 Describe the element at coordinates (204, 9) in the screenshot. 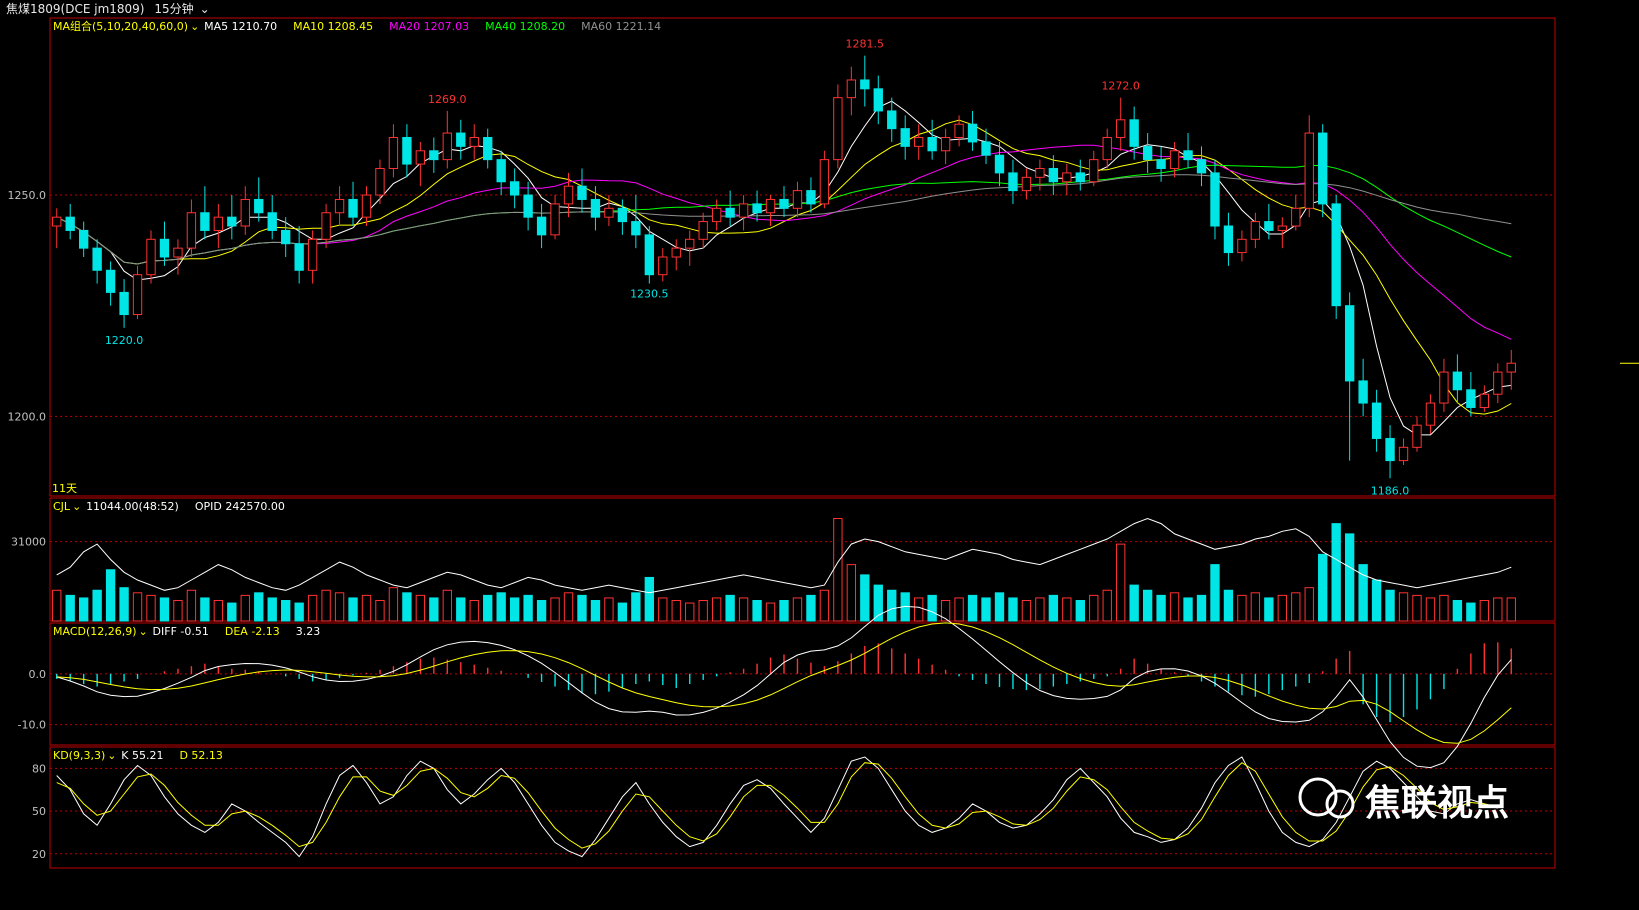

I see `chevron-down-icon: ⌄` at that location.